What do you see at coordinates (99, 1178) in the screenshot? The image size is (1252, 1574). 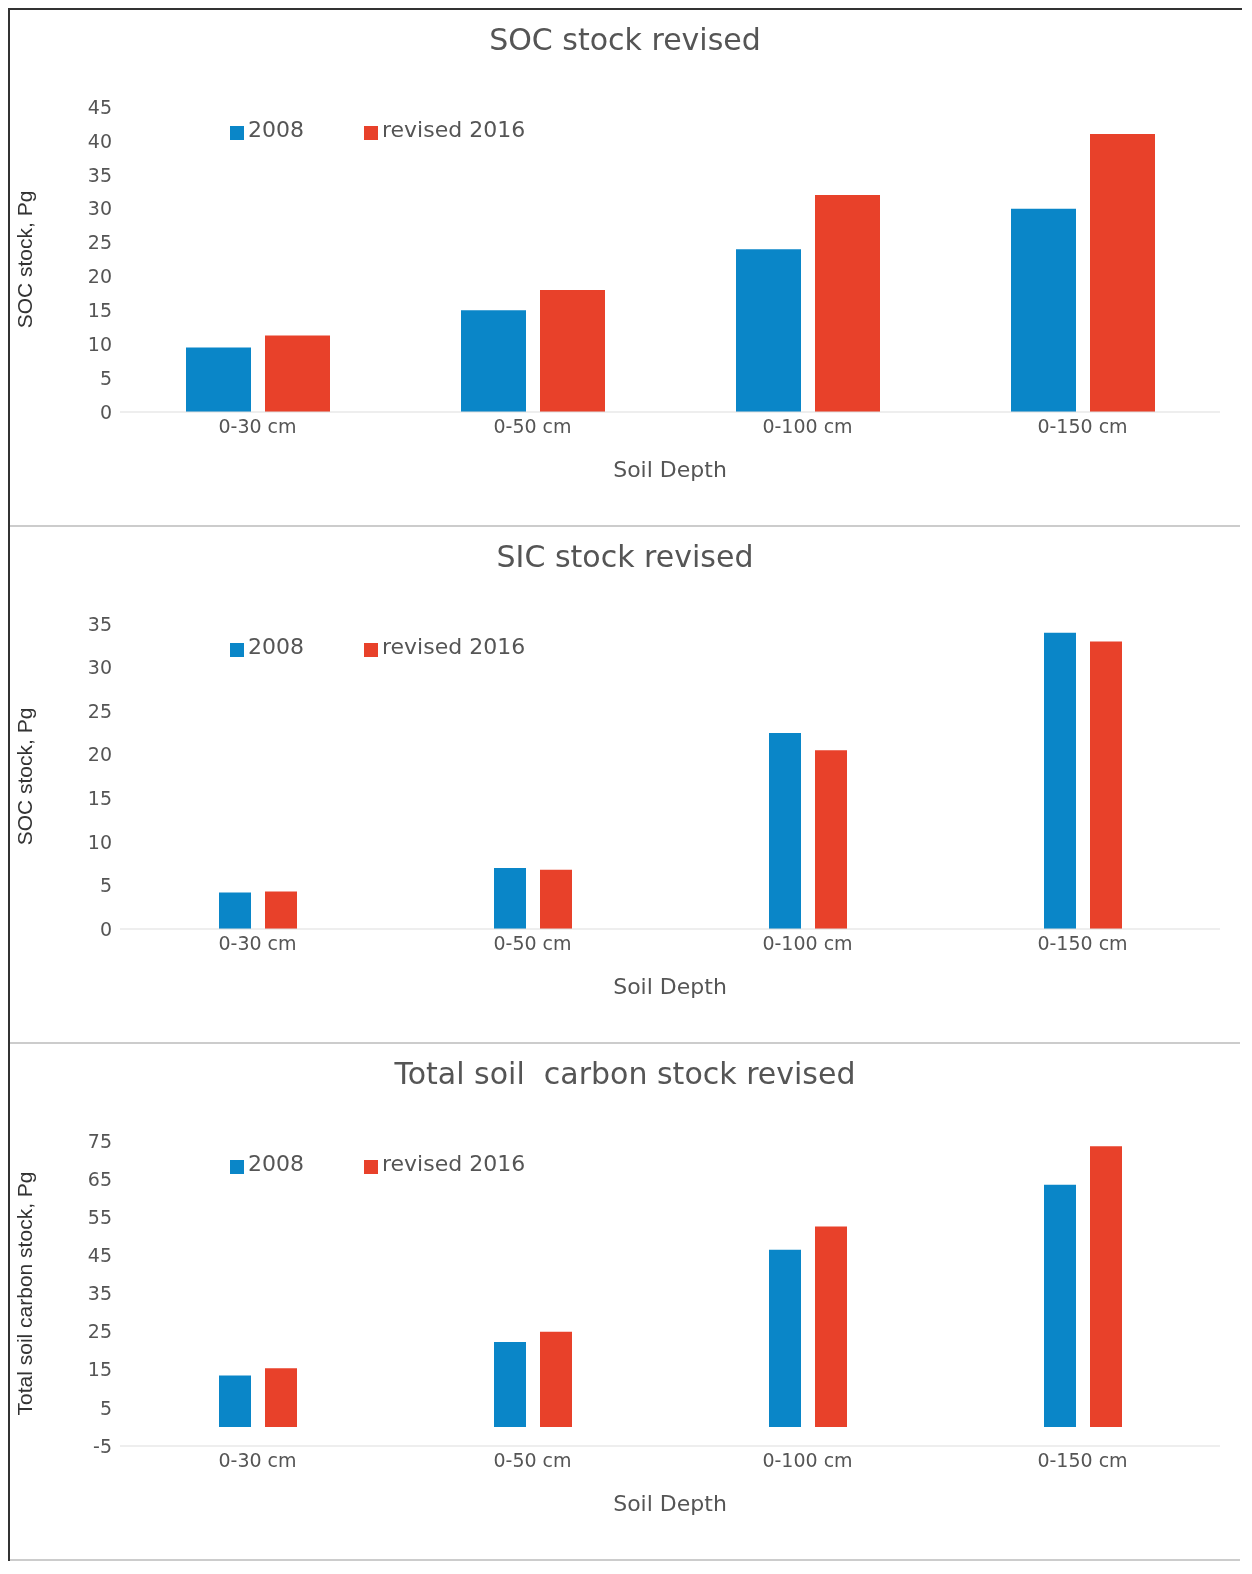 I see `y-tick-label: 65` at bounding box center [99, 1178].